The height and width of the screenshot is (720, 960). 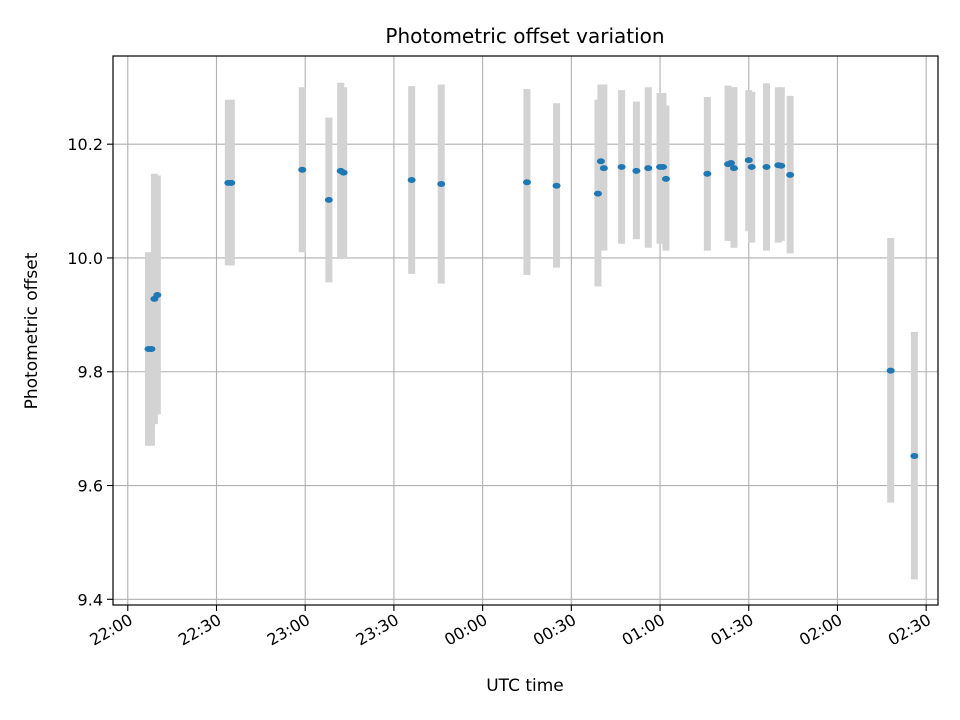 I want to click on y-tick-label: 10.2, so click(x=85, y=144).